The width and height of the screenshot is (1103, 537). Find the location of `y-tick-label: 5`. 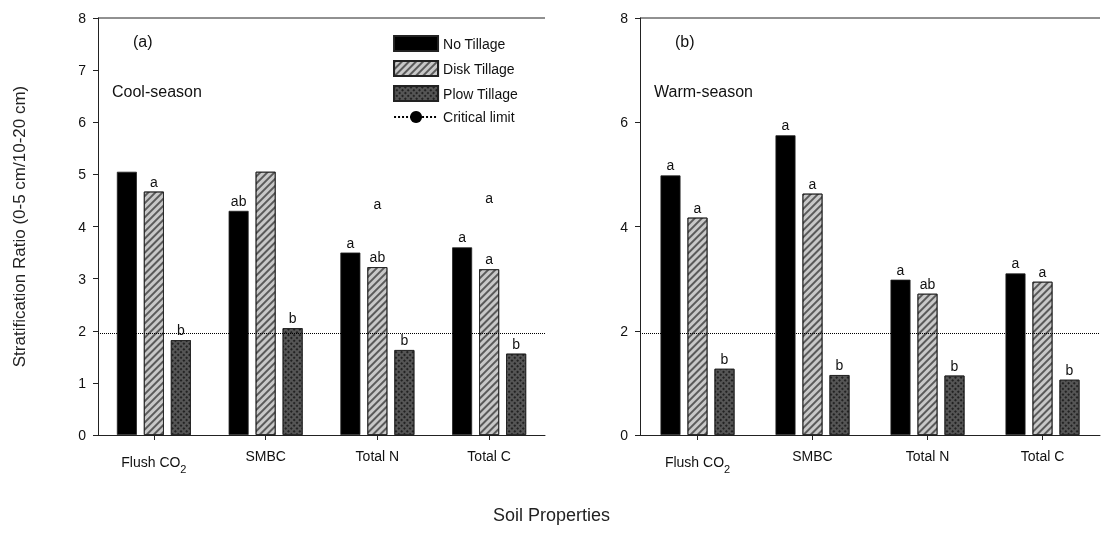

y-tick-label: 5 is located at coordinates (82, 174).